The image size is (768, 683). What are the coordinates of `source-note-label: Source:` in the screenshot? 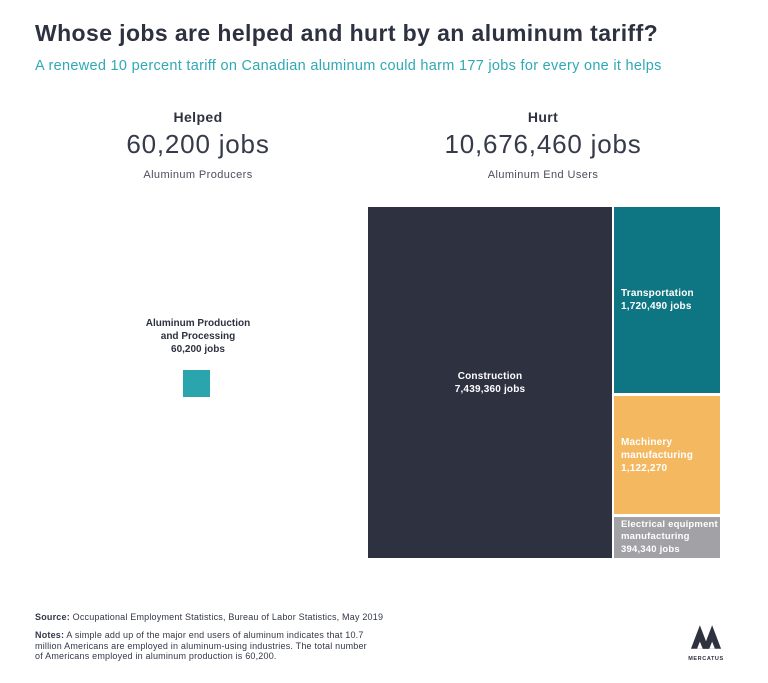 It's located at (52, 617).